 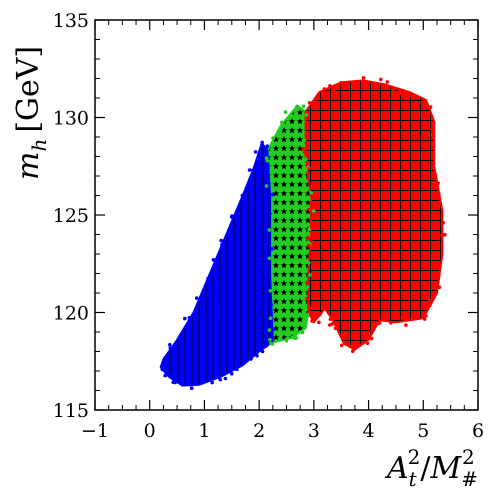 I want to click on y-axis-label: mh[GeV], so click(x=31, y=113).